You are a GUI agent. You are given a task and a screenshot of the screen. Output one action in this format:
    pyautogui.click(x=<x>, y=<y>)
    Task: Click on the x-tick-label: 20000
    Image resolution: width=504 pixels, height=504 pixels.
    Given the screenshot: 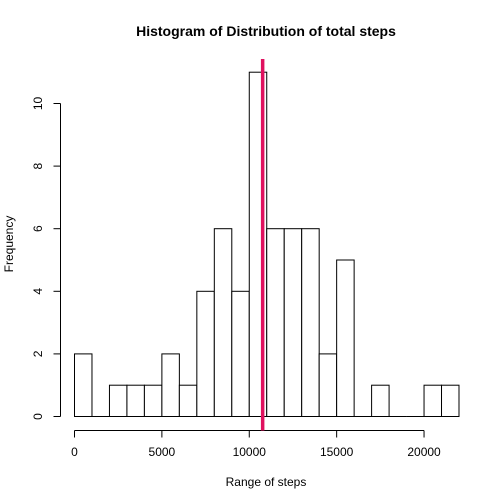 What is the action you would take?
    pyautogui.click(x=424, y=452)
    